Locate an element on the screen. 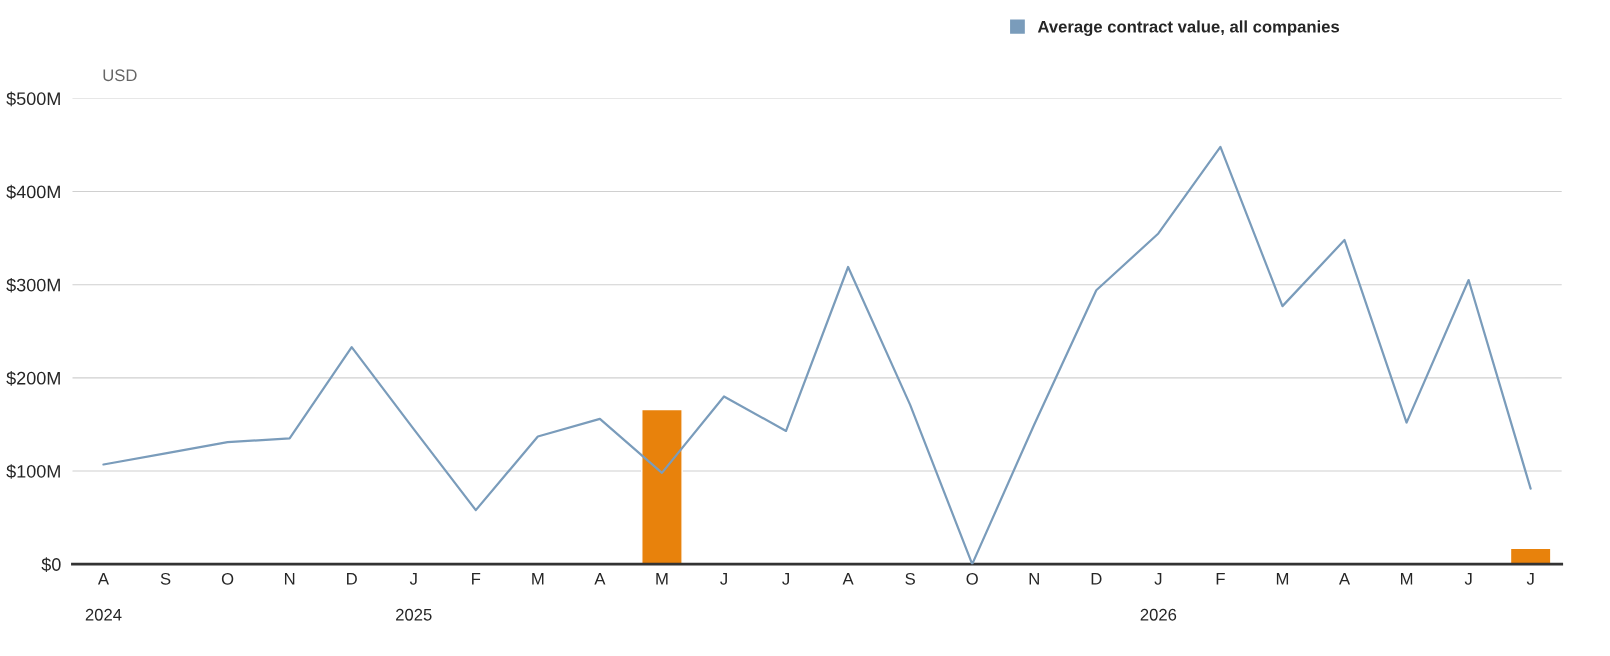 Image resolution: width=1610 pixels, height=656 pixels. y-tick-label: $300M is located at coordinates (33, 285).